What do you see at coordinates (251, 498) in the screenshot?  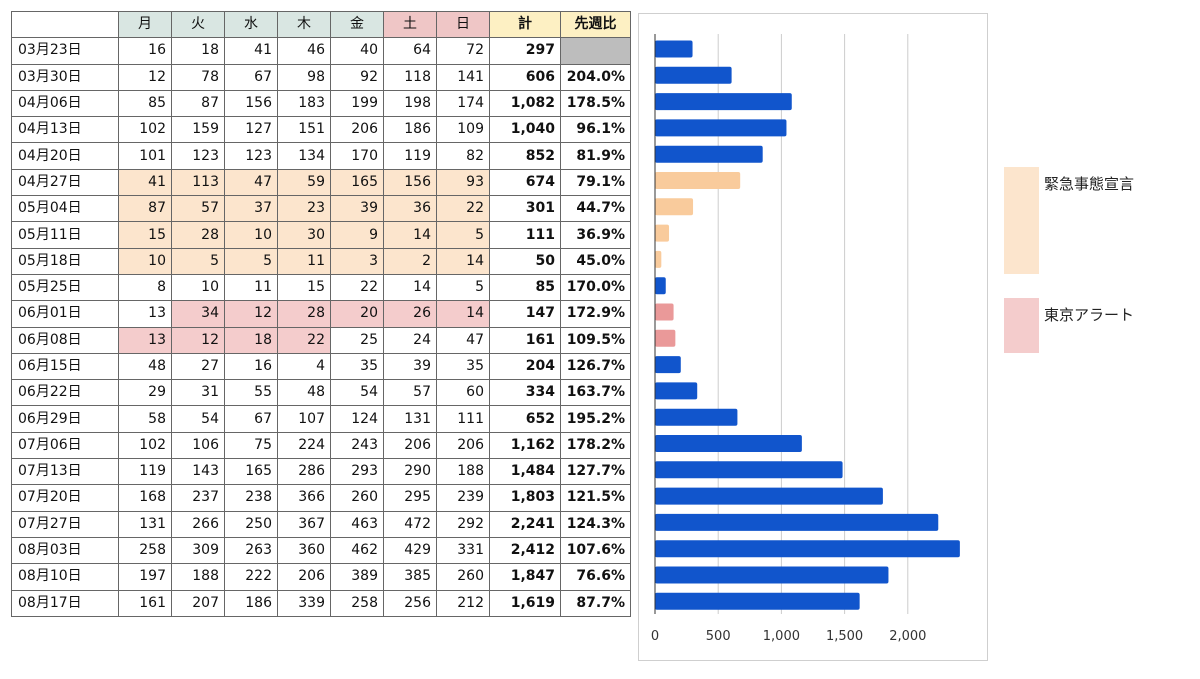 I see `daily-count-cell: 238` at bounding box center [251, 498].